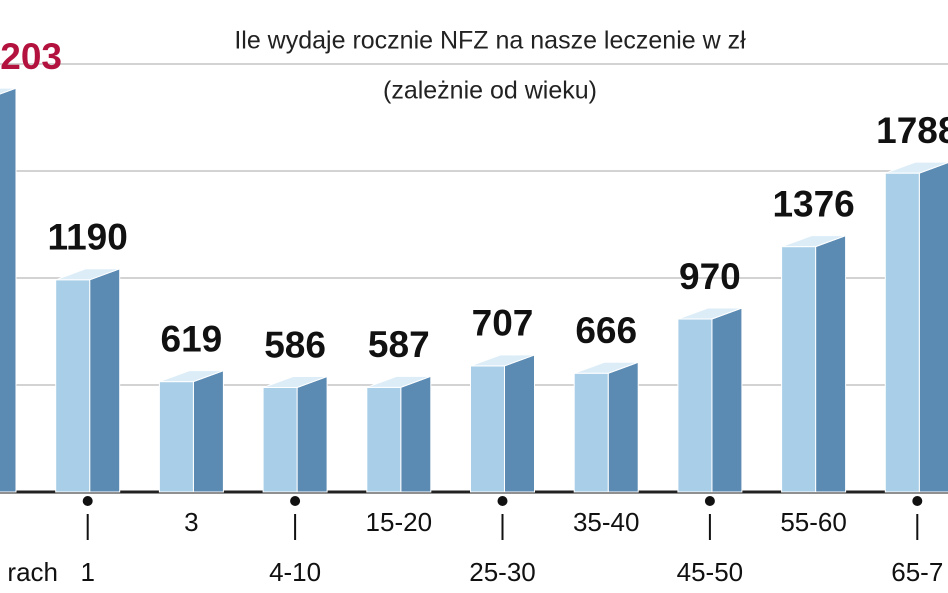 The width and height of the screenshot is (948, 593). What do you see at coordinates (87, 572) in the screenshot?
I see `x-tick-label: 1` at bounding box center [87, 572].